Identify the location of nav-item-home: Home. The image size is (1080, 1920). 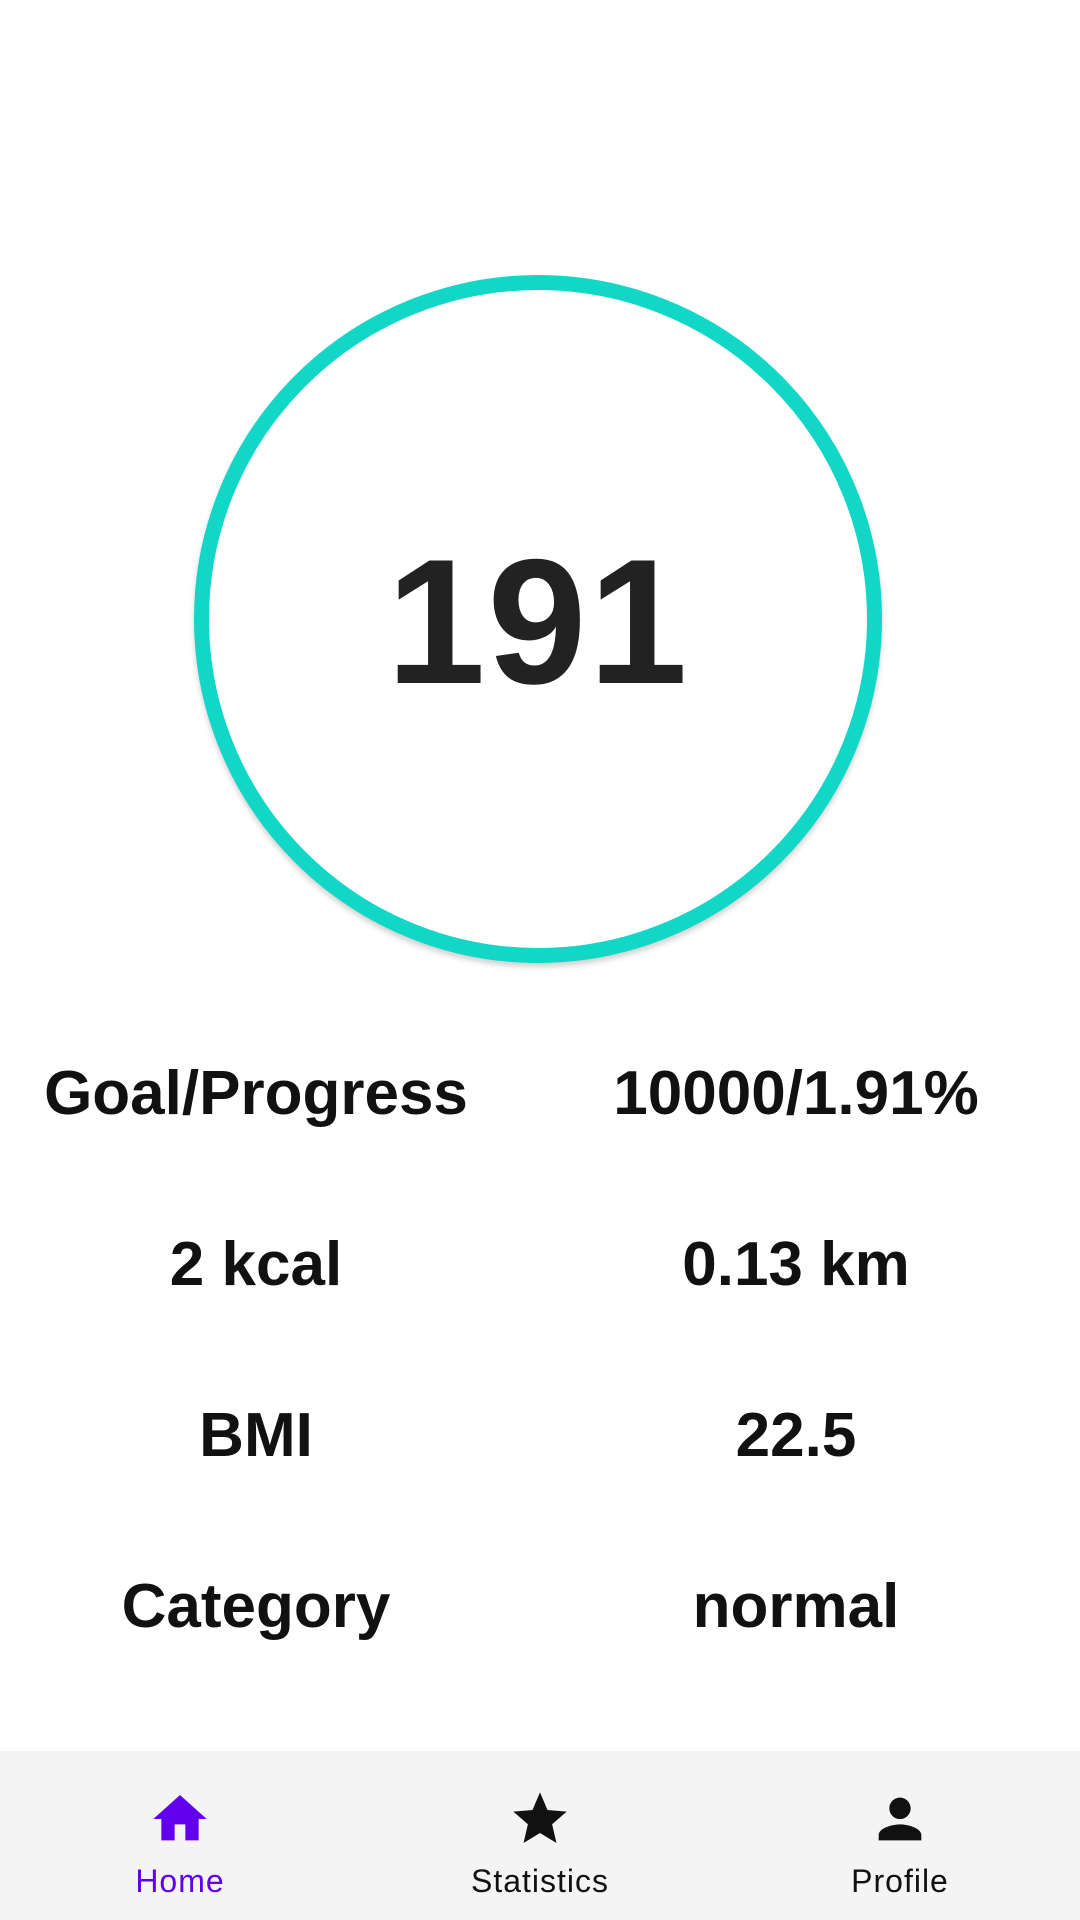
(180, 1835).